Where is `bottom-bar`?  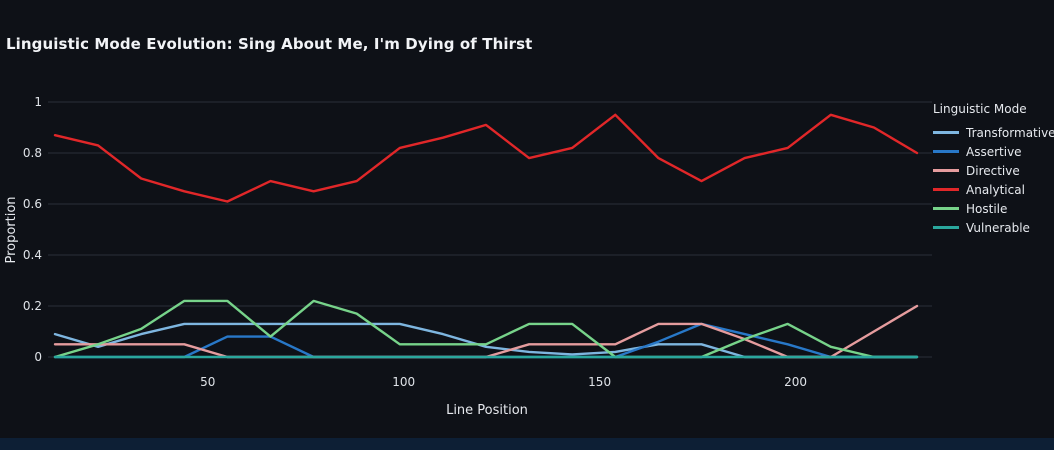 bottom-bar is located at coordinates (527, 444).